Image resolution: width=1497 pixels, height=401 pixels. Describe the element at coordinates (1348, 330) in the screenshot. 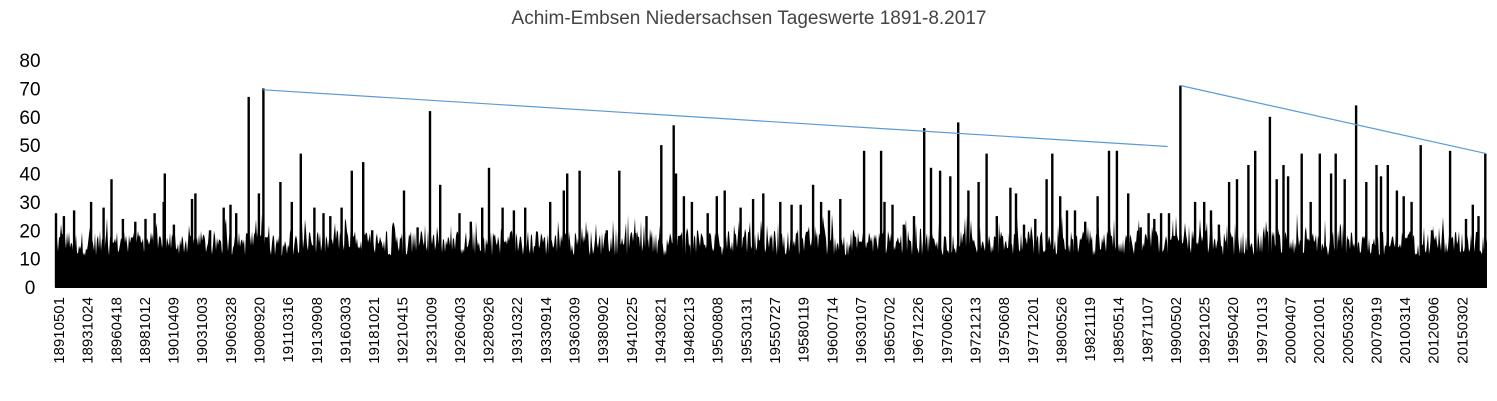

I see `x-tick-label: 20050326` at that location.